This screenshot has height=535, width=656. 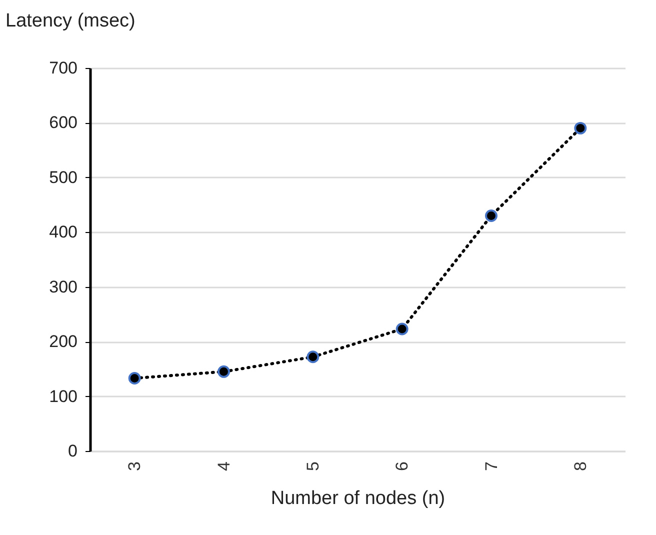 What do you see at coordinates (580, 466) in the screenshot?
I see `x-tick-label: 8` at bounding box center [580, 466].